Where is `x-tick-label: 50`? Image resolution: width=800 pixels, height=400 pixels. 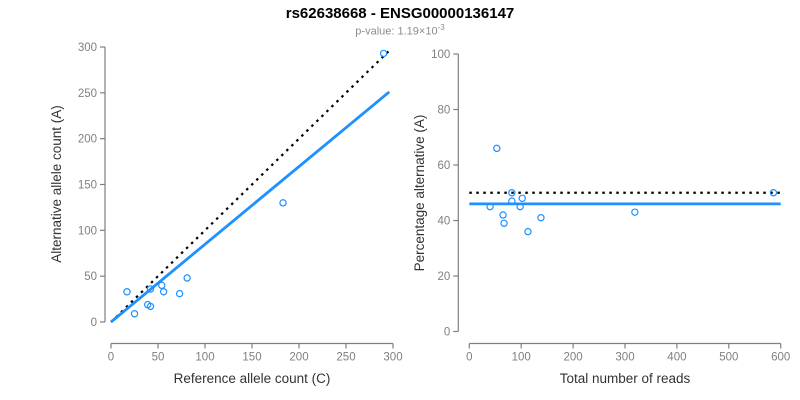
x-tick-label: 50 is located at coordinates (158, 358).